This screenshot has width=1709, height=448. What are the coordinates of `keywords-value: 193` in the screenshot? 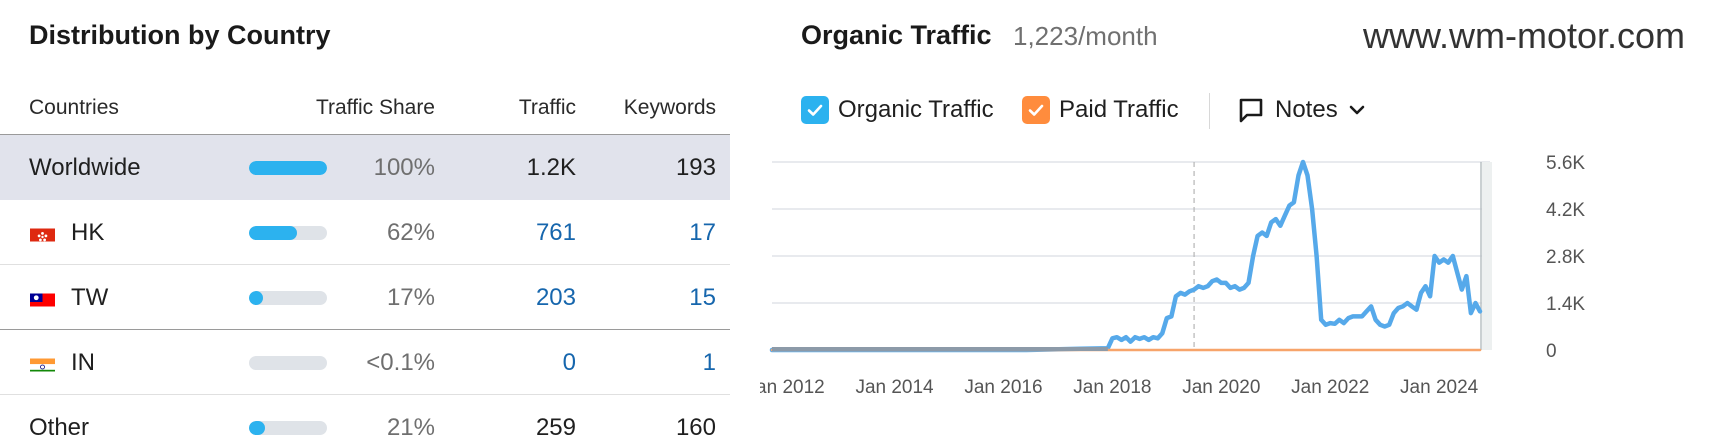 It's located at (695, 167).